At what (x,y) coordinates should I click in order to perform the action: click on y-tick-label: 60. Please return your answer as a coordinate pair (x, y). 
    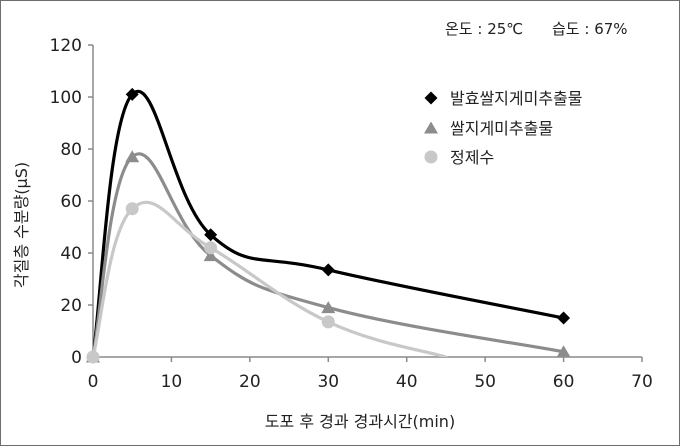
    Looking at the image, I should click on (71, 202).